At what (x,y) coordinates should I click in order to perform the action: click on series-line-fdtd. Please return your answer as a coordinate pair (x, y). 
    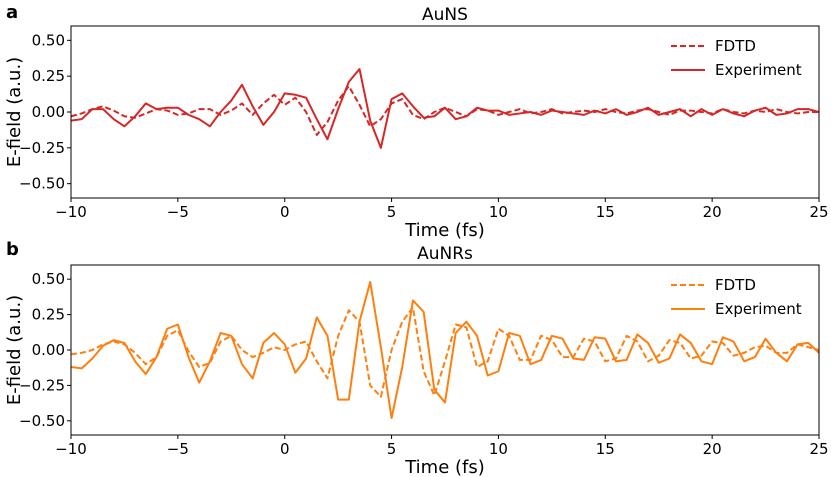
    Looking at the image, I should click on (445, 110).